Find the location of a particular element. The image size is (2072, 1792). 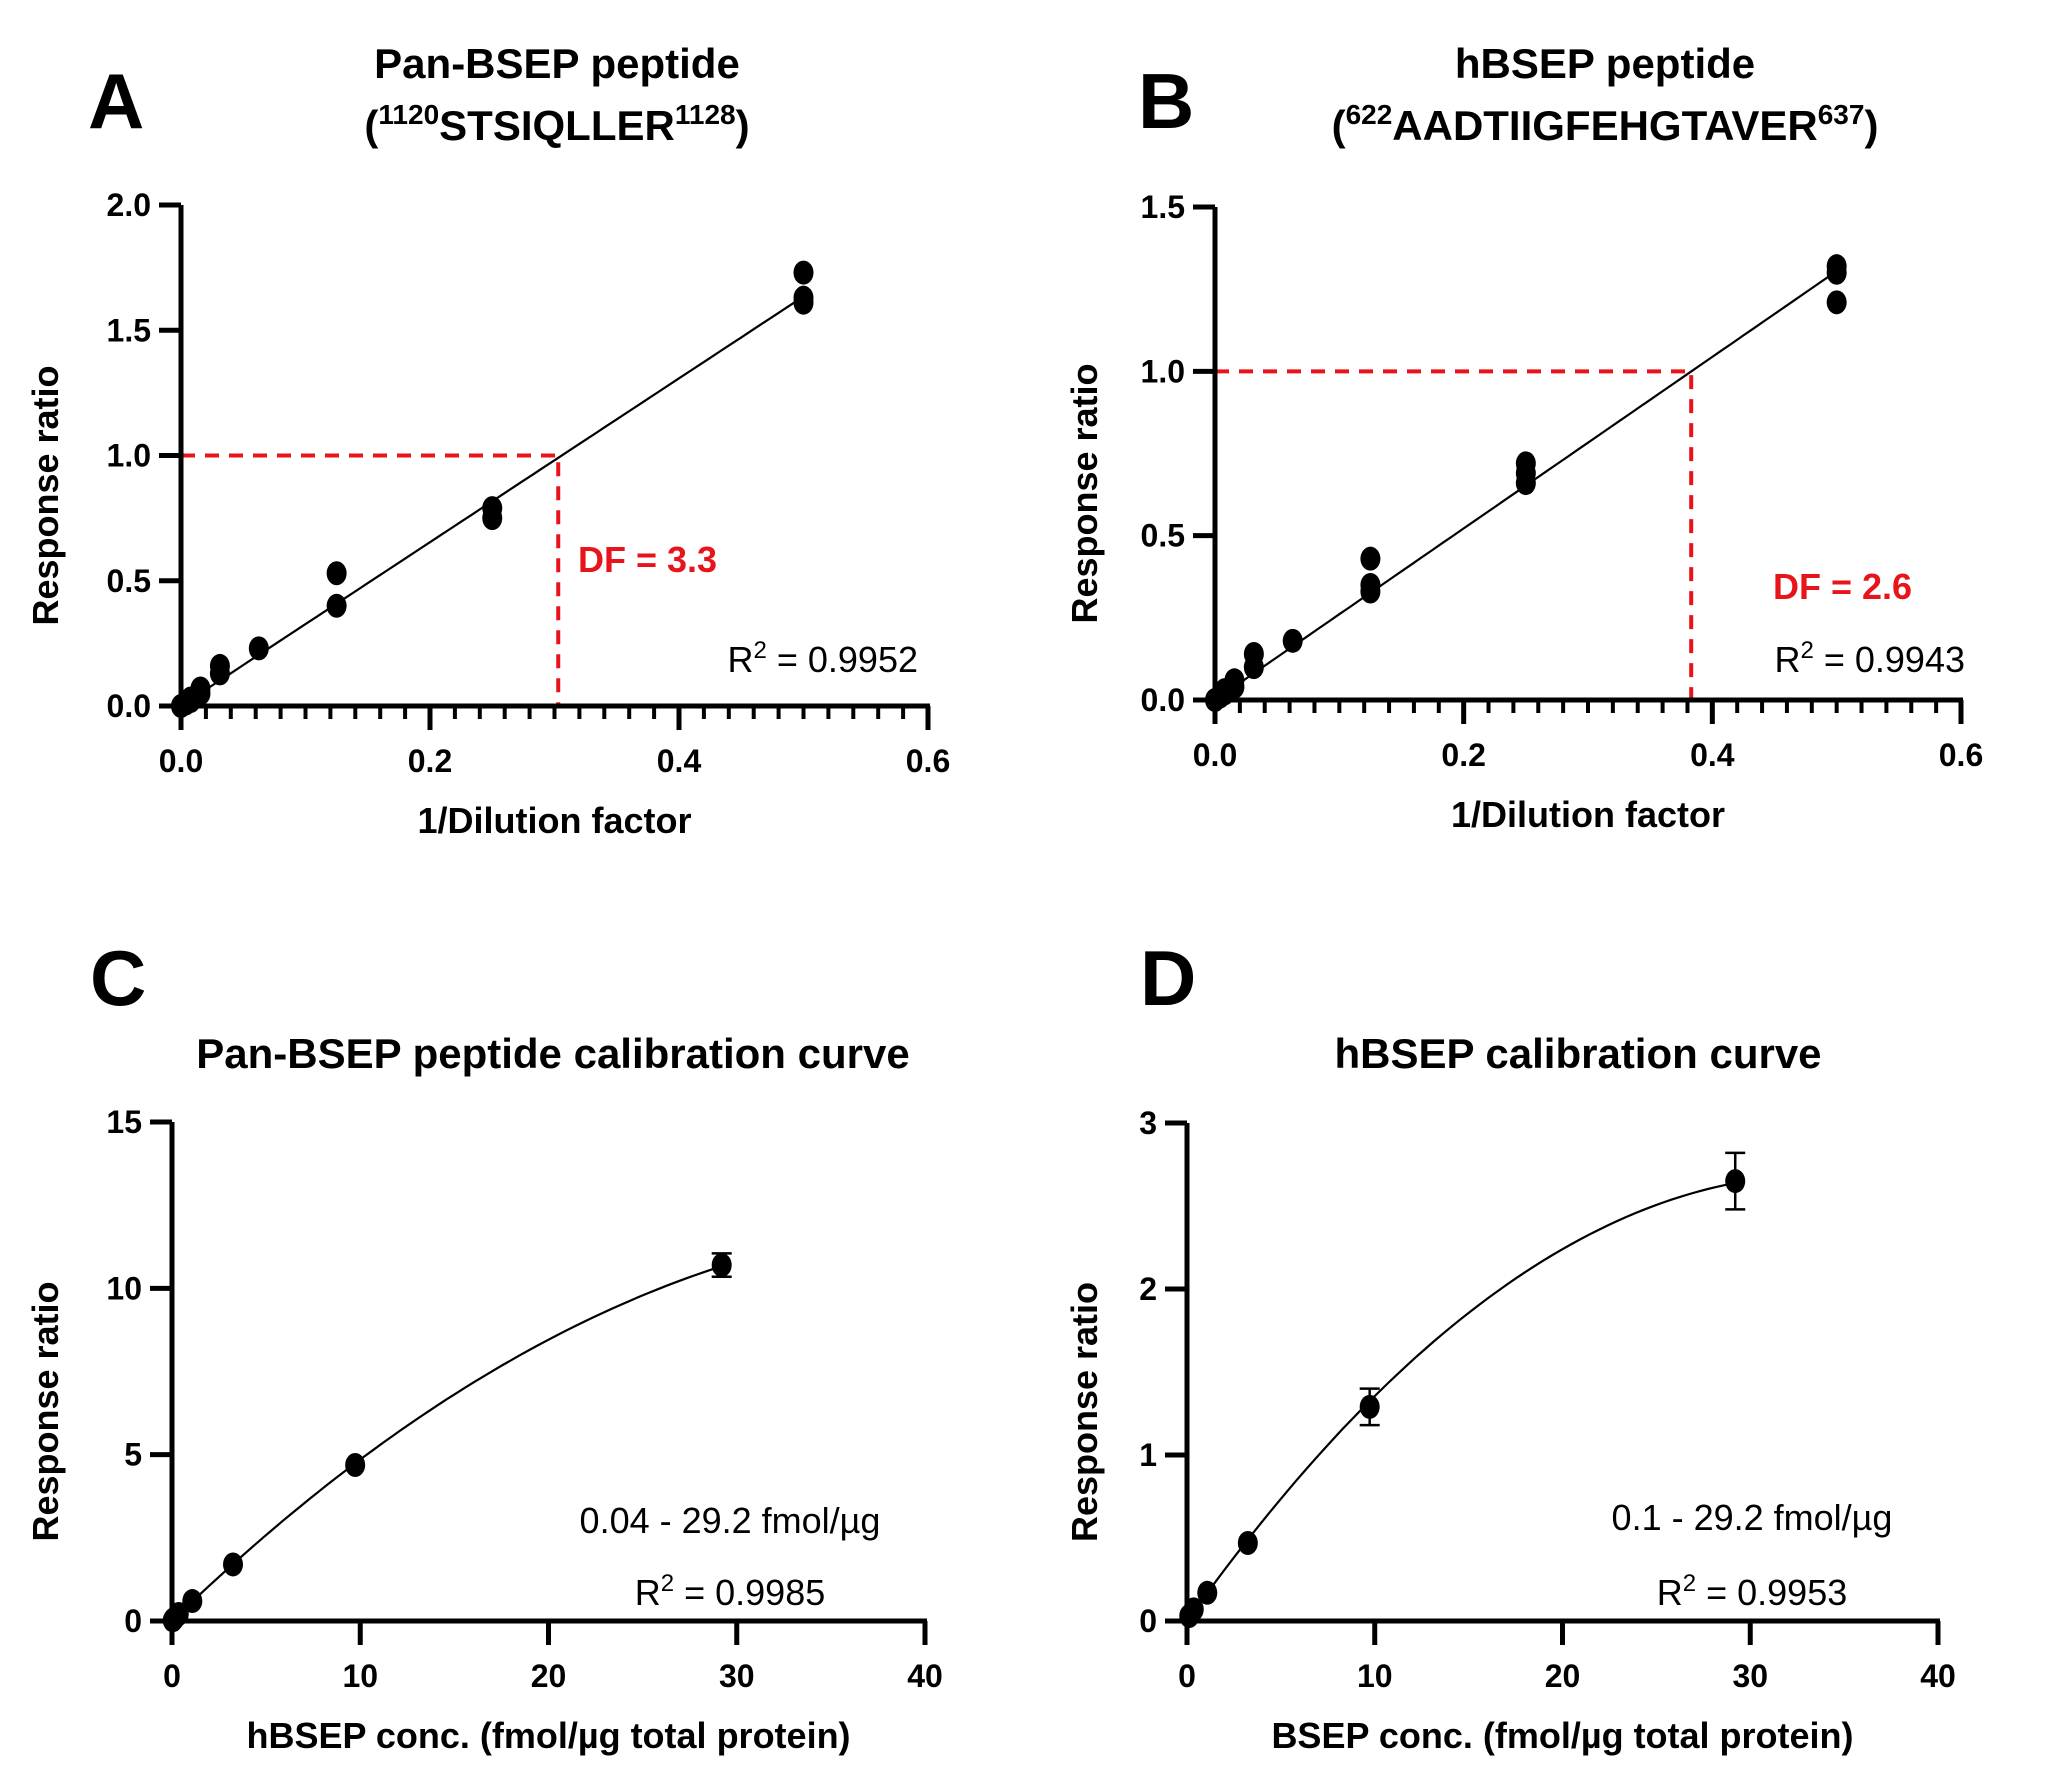

x-axis-label: BSEP conc. (fmol/µg total protein) is located at coordinates (1562, 1735).